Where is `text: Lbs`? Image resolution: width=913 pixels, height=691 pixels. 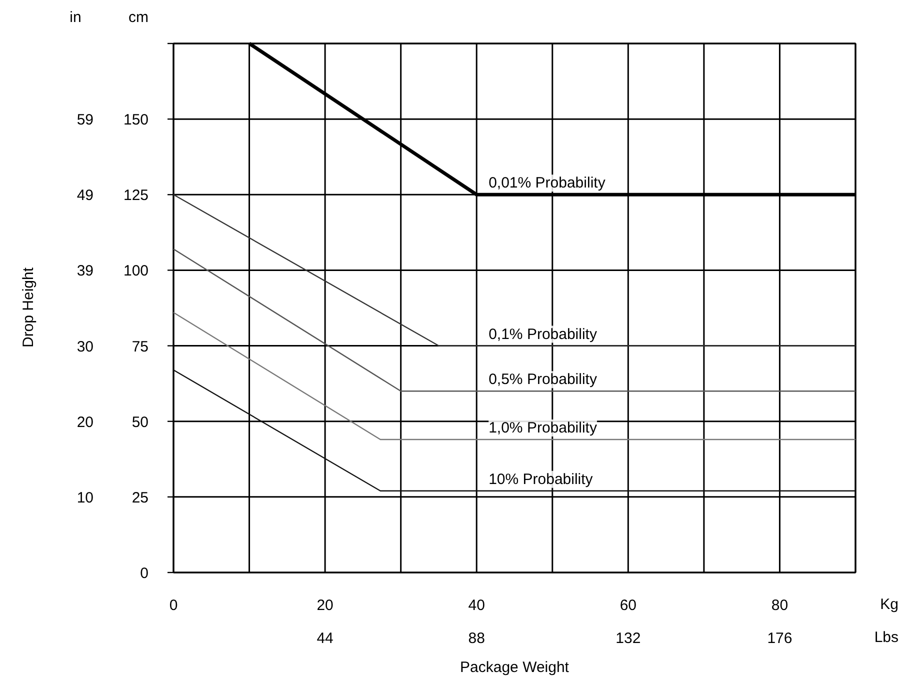
text: Lbs is located at coordinates (886, 637).